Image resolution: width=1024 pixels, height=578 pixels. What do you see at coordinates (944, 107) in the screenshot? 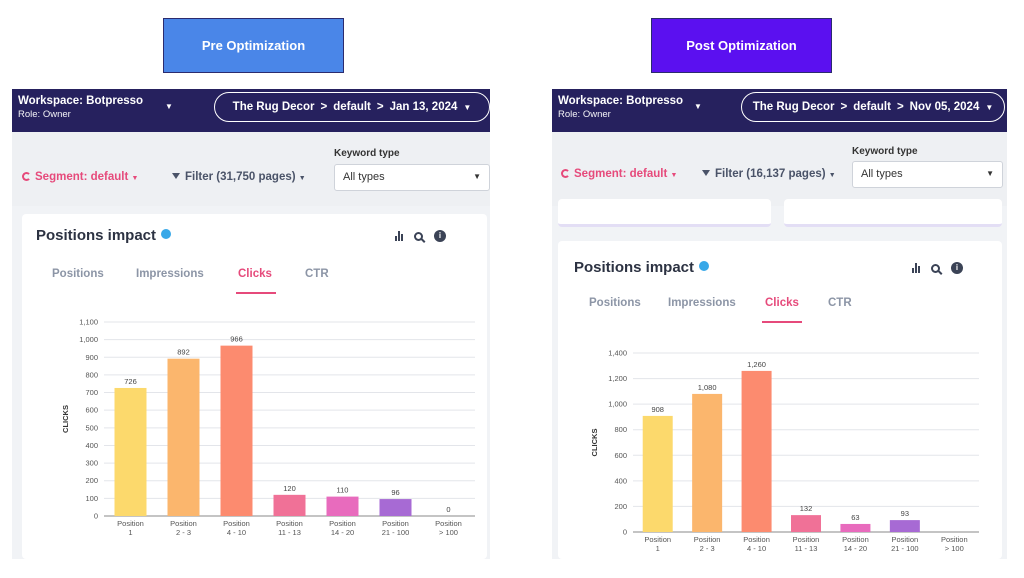
I see `breadcrumb-date: Nov 05, 2024` at bounding box center [944, 107].